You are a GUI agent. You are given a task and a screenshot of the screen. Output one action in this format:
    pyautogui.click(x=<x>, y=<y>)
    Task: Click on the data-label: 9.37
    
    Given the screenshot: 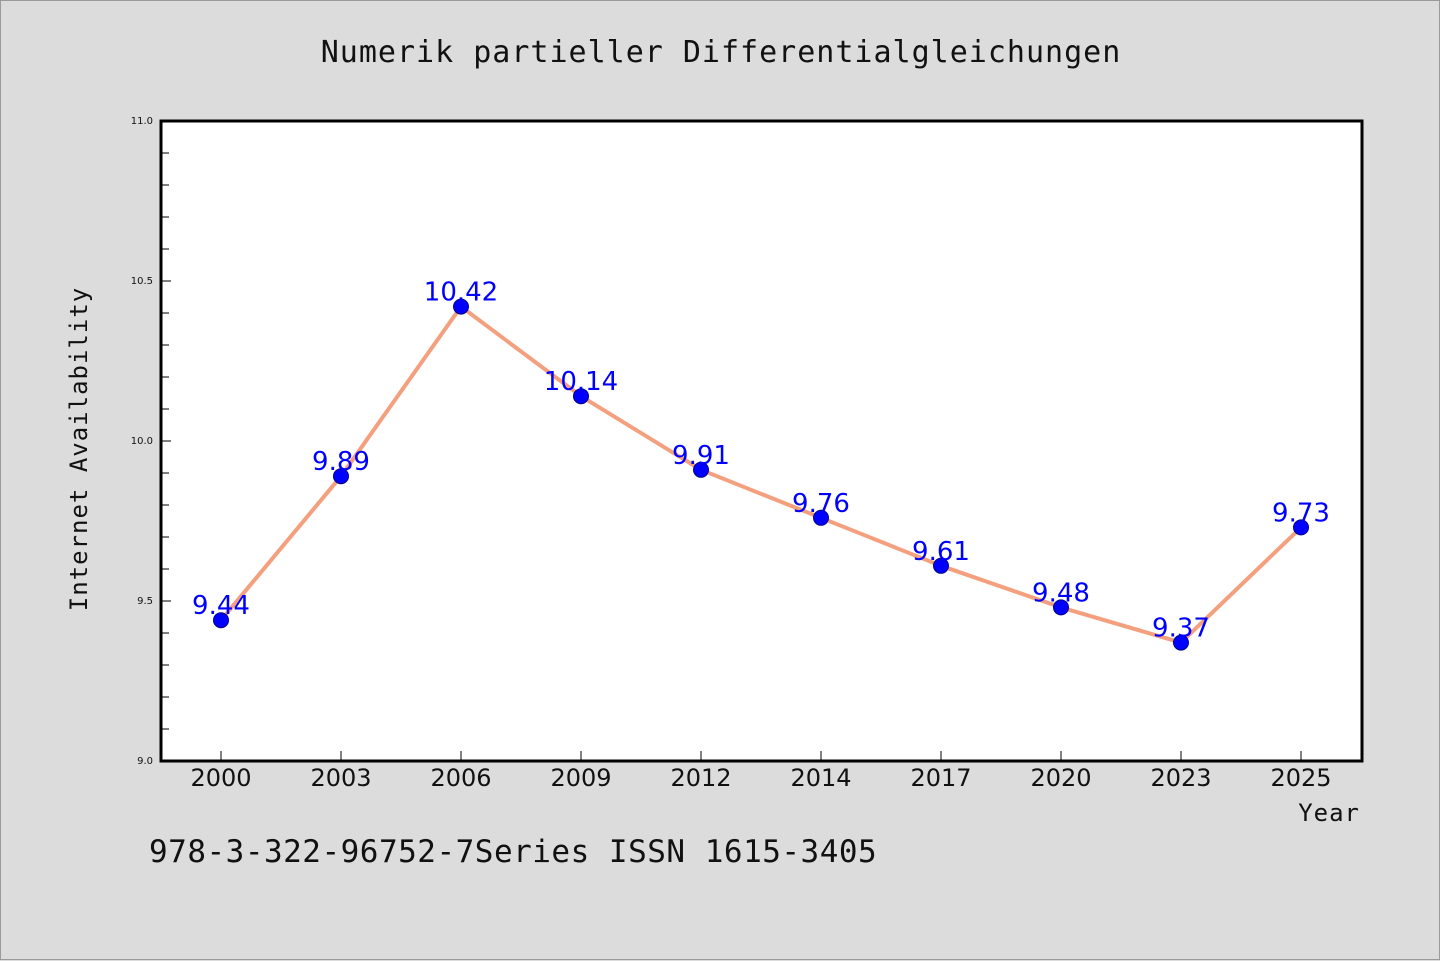 What is the action you would take?
    pyautogui.click(x=1181, y=629)
    